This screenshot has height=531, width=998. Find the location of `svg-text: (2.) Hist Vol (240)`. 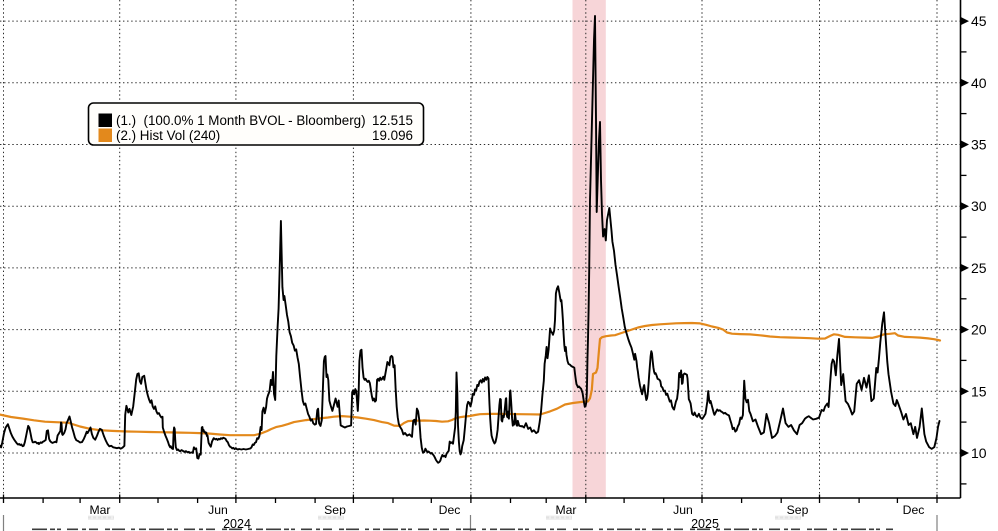

svg-text: (2.) Hist Vol (240) is located at coordinates (168, 135).